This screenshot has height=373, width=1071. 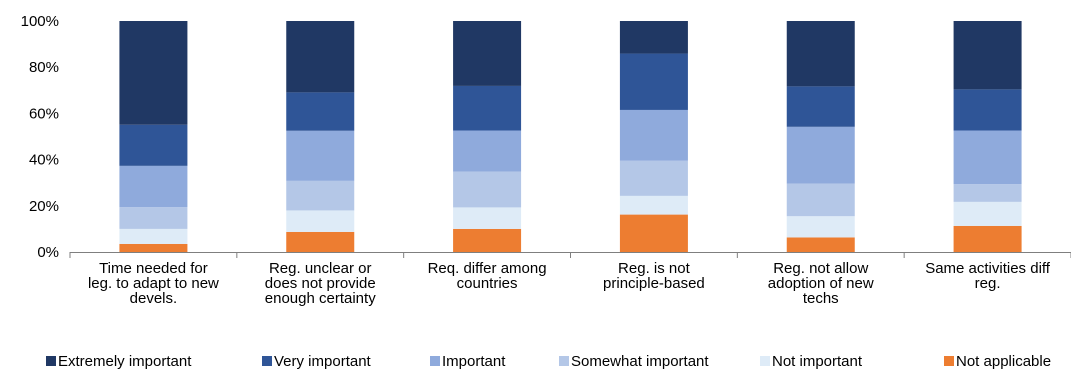 I want to click on legend-label: Important, so click(x=474, y=361).